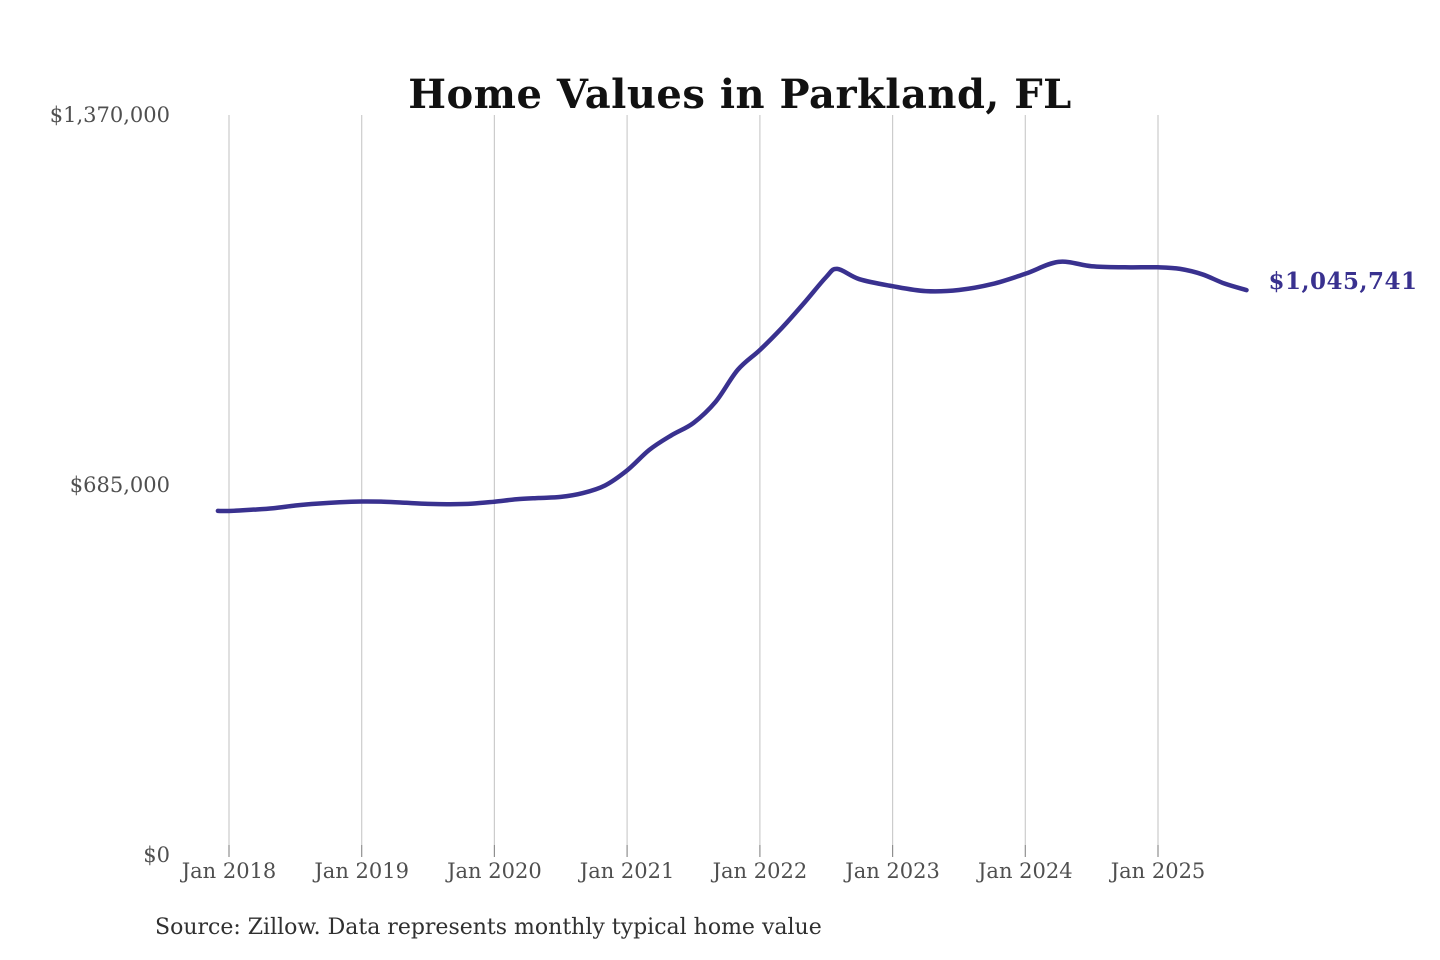 The height and width of the screenshot is (960, 1440). Describe the element at coordinates (1343, 282) in the screenshot. I see `last-value-label: $1,045,741` at that location.